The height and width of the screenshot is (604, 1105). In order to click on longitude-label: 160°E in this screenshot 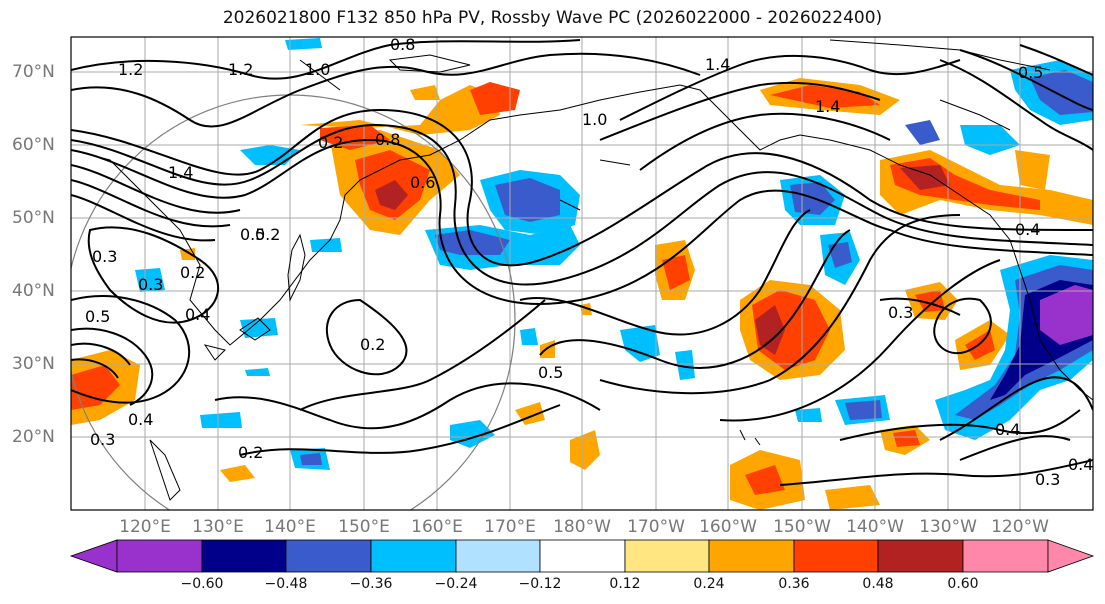, I will do `click(437, 527)`.